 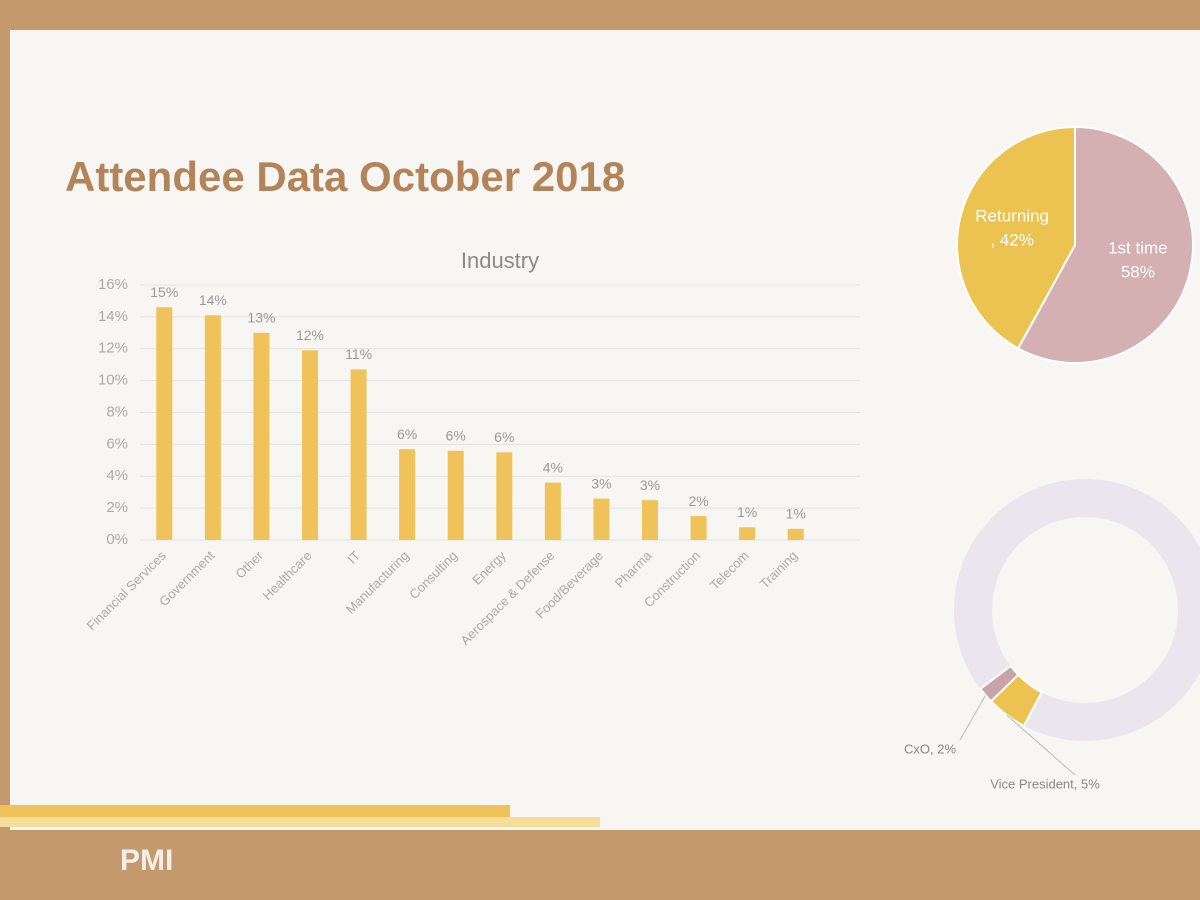 I want to click on value-label: 13%, so click(x=261, y=318).